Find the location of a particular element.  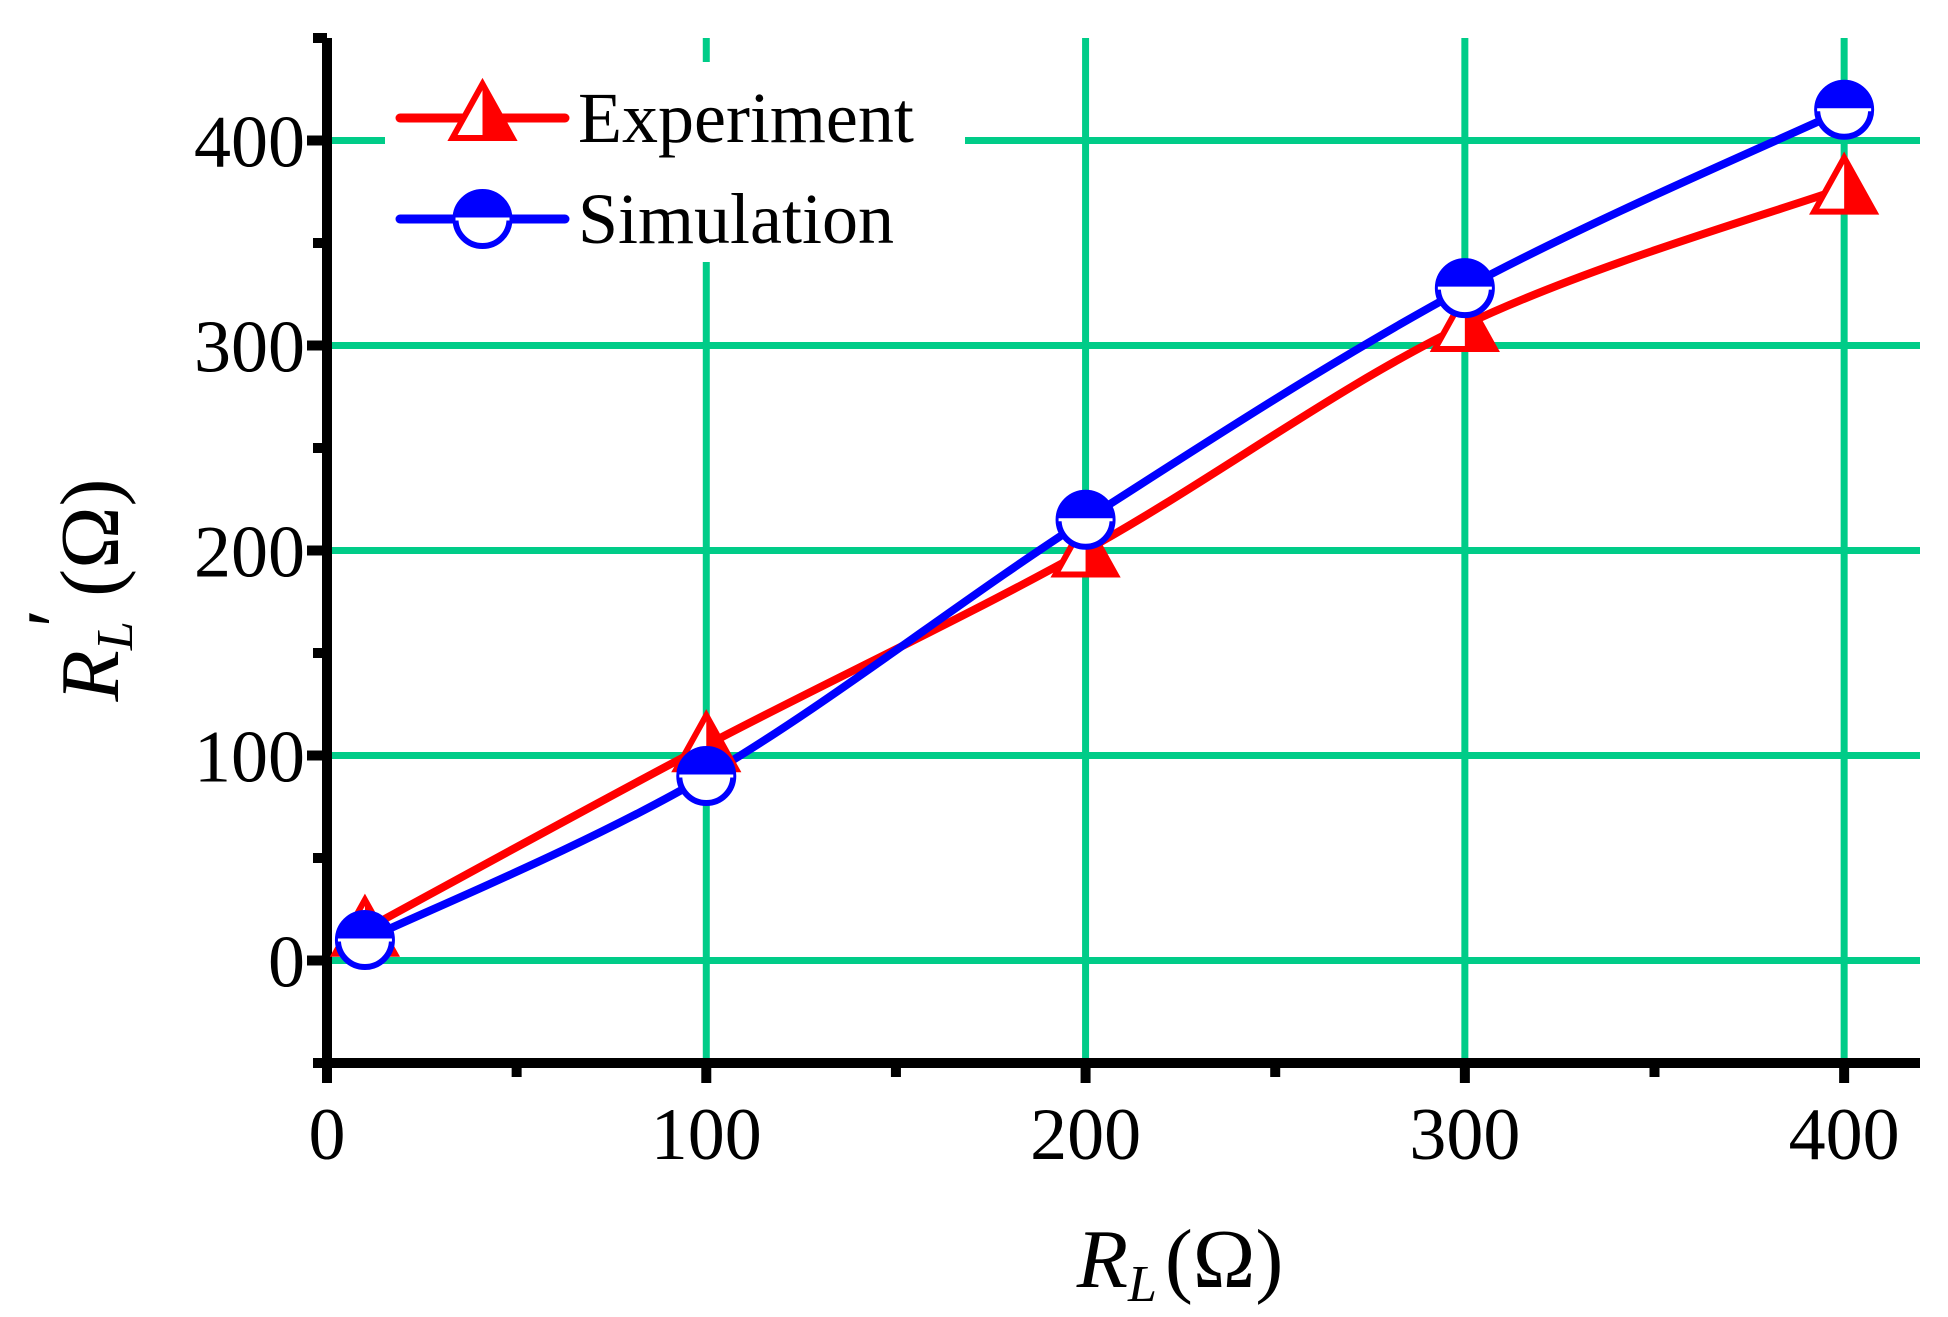

legend-label-simulation: Simulation is located at coordinates (736, 219).